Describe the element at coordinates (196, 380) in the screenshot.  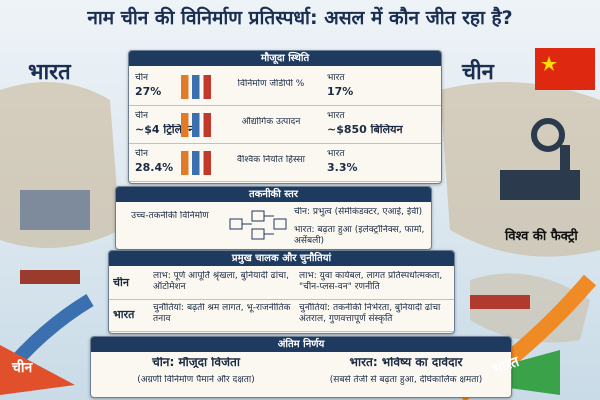
I see `verdict-china-note: (अग्रणी विनिर्माण पैमाने और दक्षता)` at that location.